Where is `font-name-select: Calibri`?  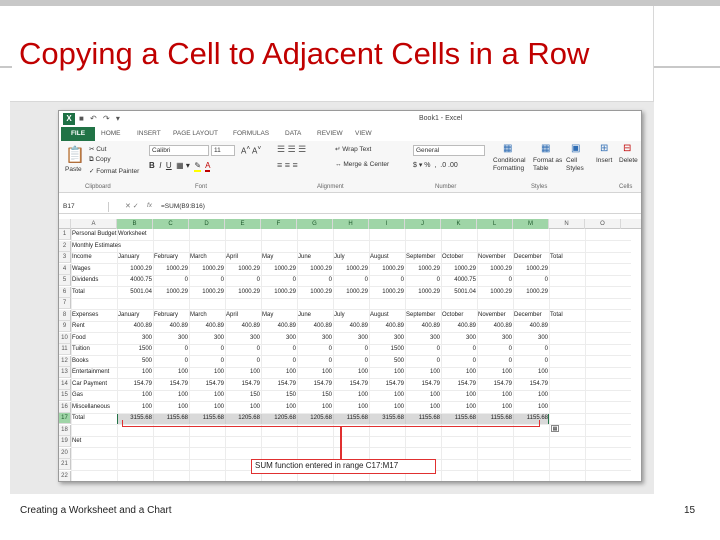 font-name-select: Calibri is located at coordinates (179, 150).